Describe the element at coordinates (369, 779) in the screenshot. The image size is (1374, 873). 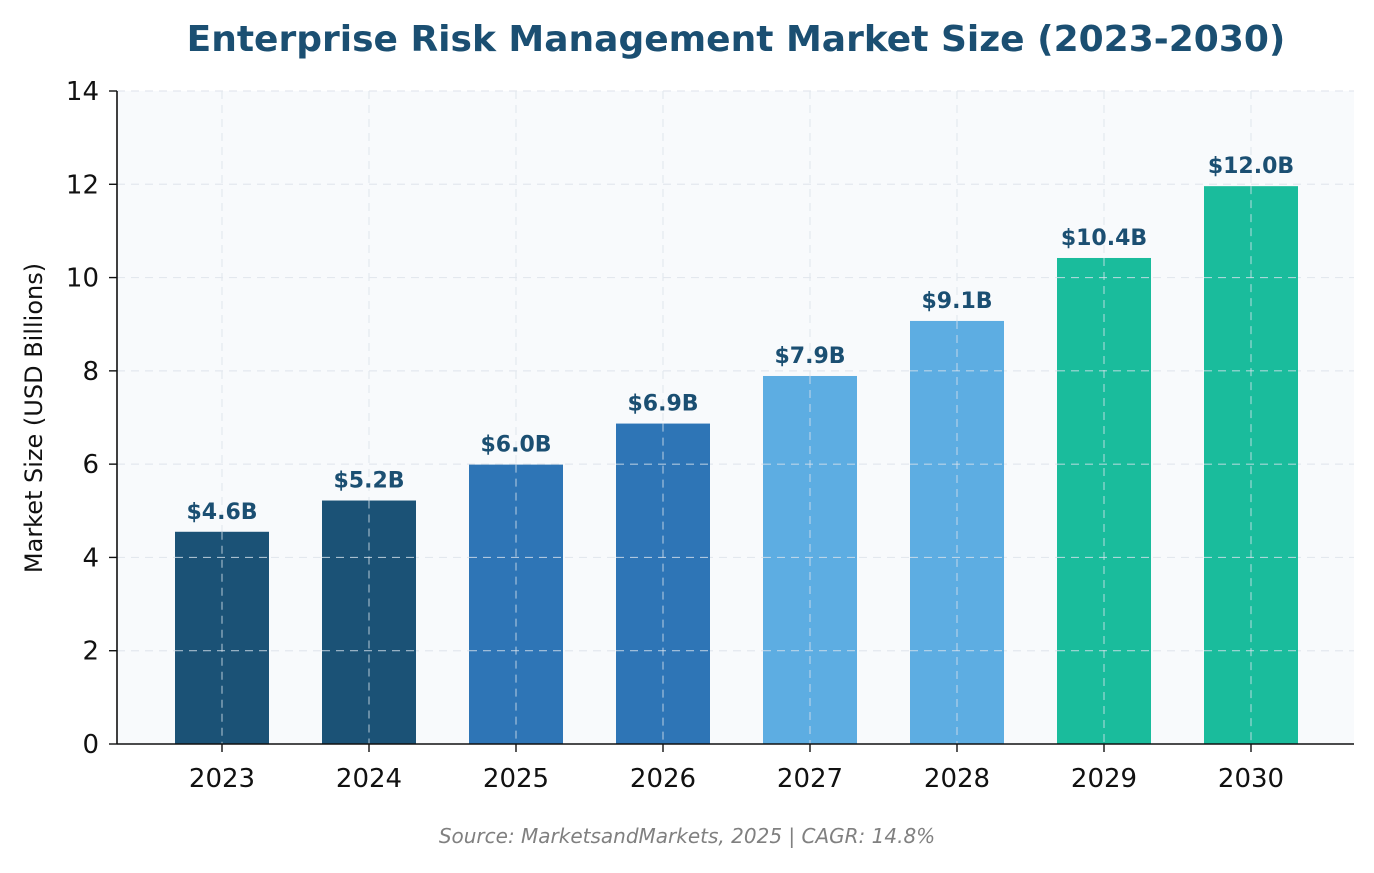
I see `x-tick-label-2024: 2024` at that location.